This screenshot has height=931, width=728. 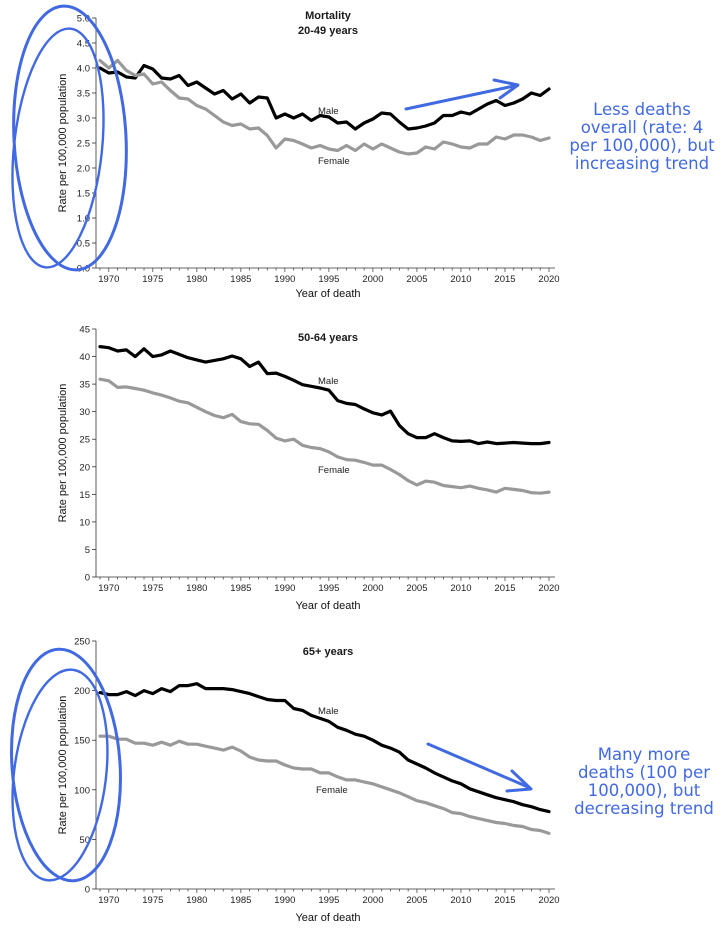 I want to click on y-tick-label: 4.0, so click(x=83, y=69).